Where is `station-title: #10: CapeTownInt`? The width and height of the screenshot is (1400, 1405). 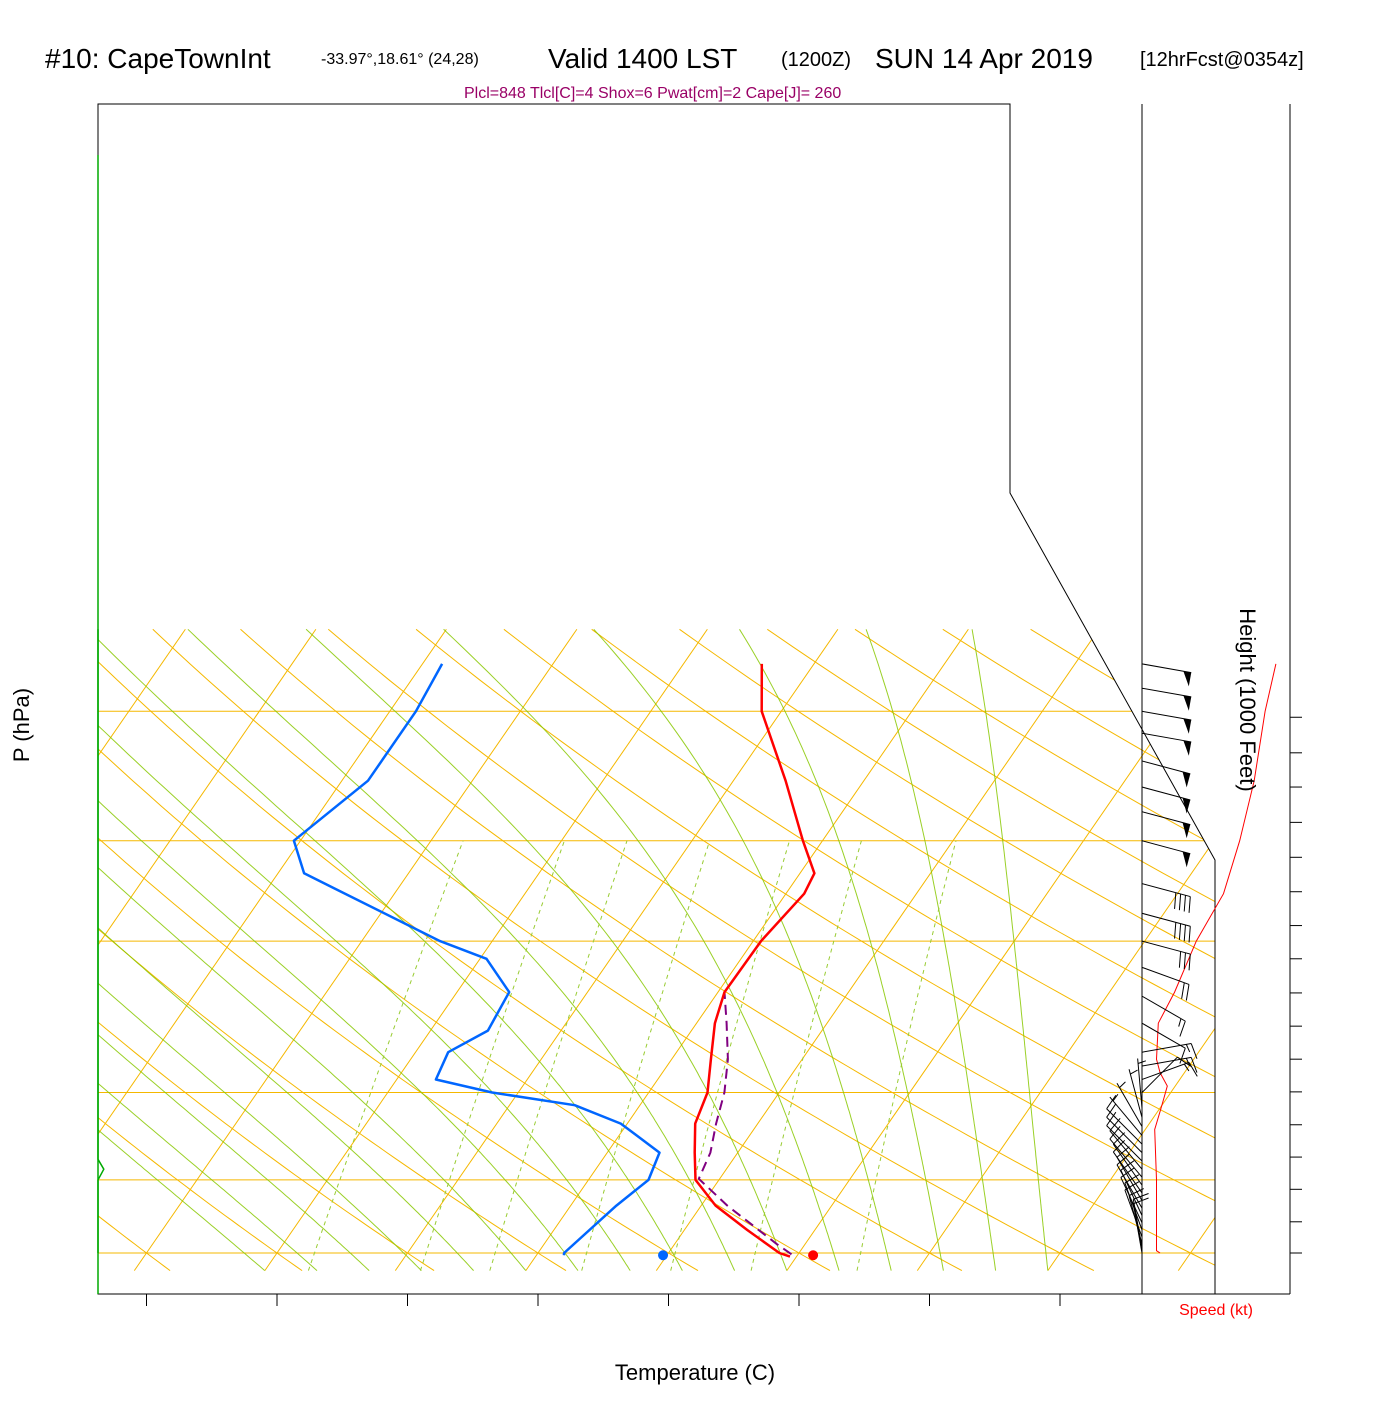
station-title: #10: CapeTownInt is located at coordinates (158, 58).